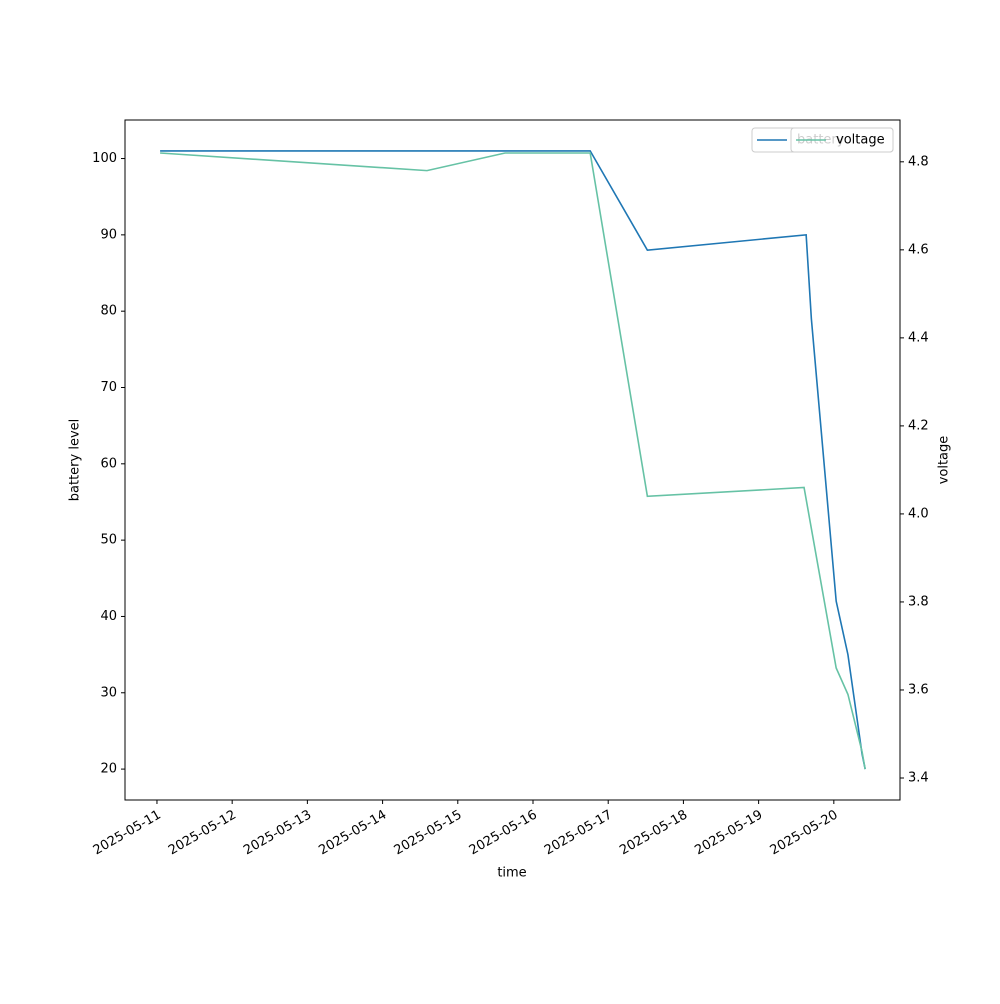 The image size is (1000, 1004). I want to click on x-tick-label: 2025-05-14, so click(352, 833).